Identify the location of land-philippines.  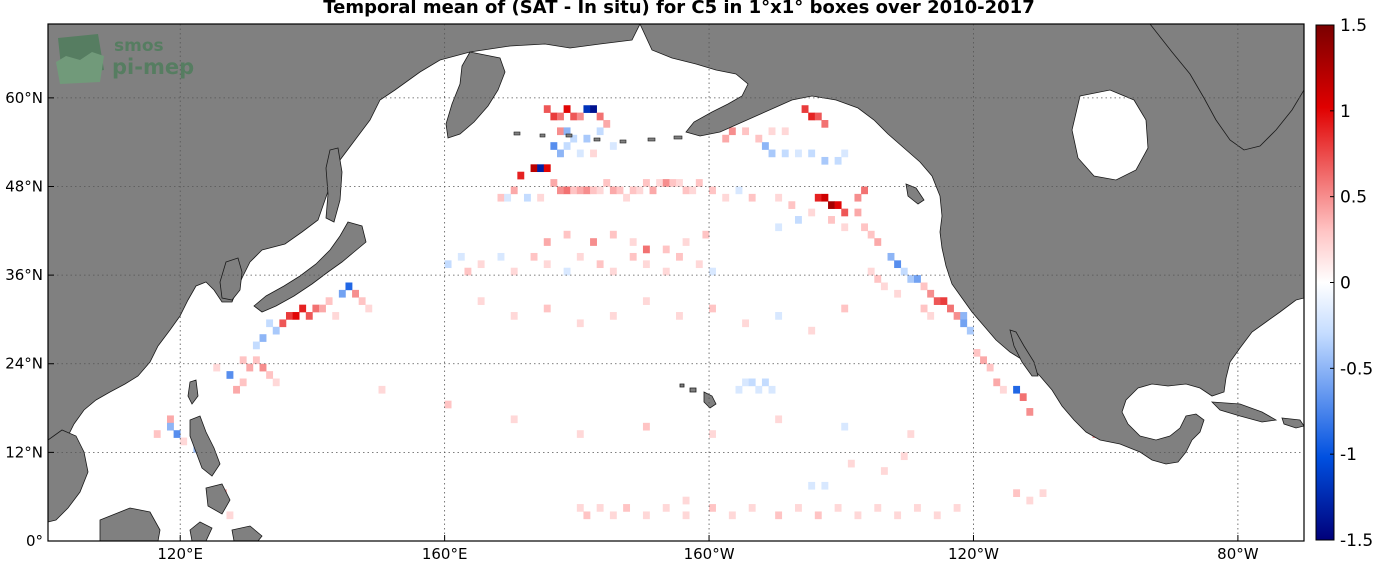
(205, 446).